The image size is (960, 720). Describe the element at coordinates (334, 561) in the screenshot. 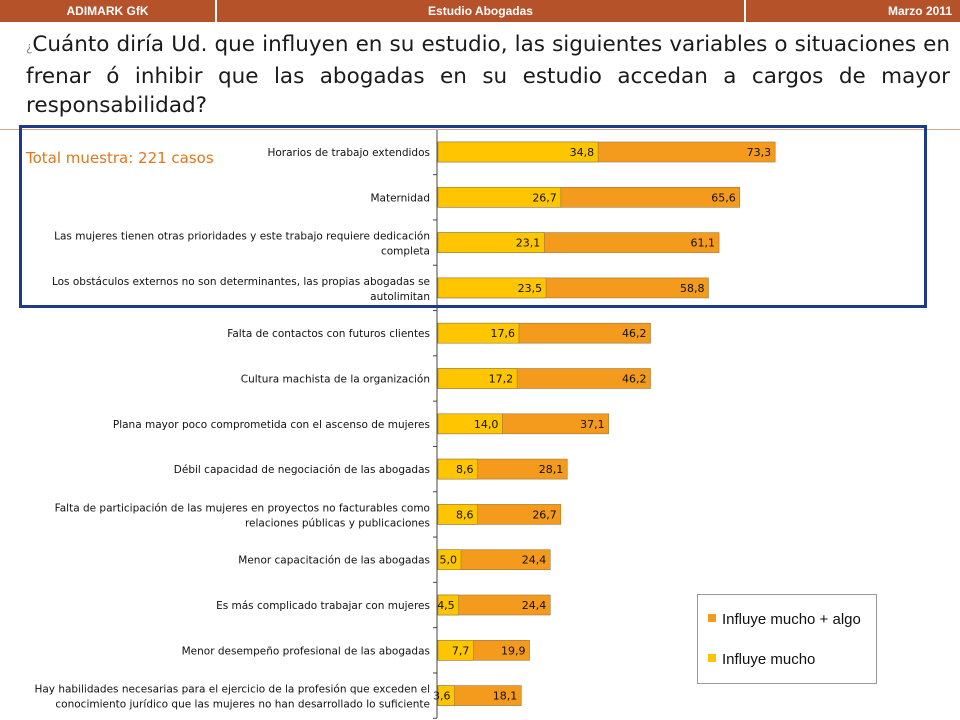

I see `category-label: Menor capacitación de las abogadas` at that location.